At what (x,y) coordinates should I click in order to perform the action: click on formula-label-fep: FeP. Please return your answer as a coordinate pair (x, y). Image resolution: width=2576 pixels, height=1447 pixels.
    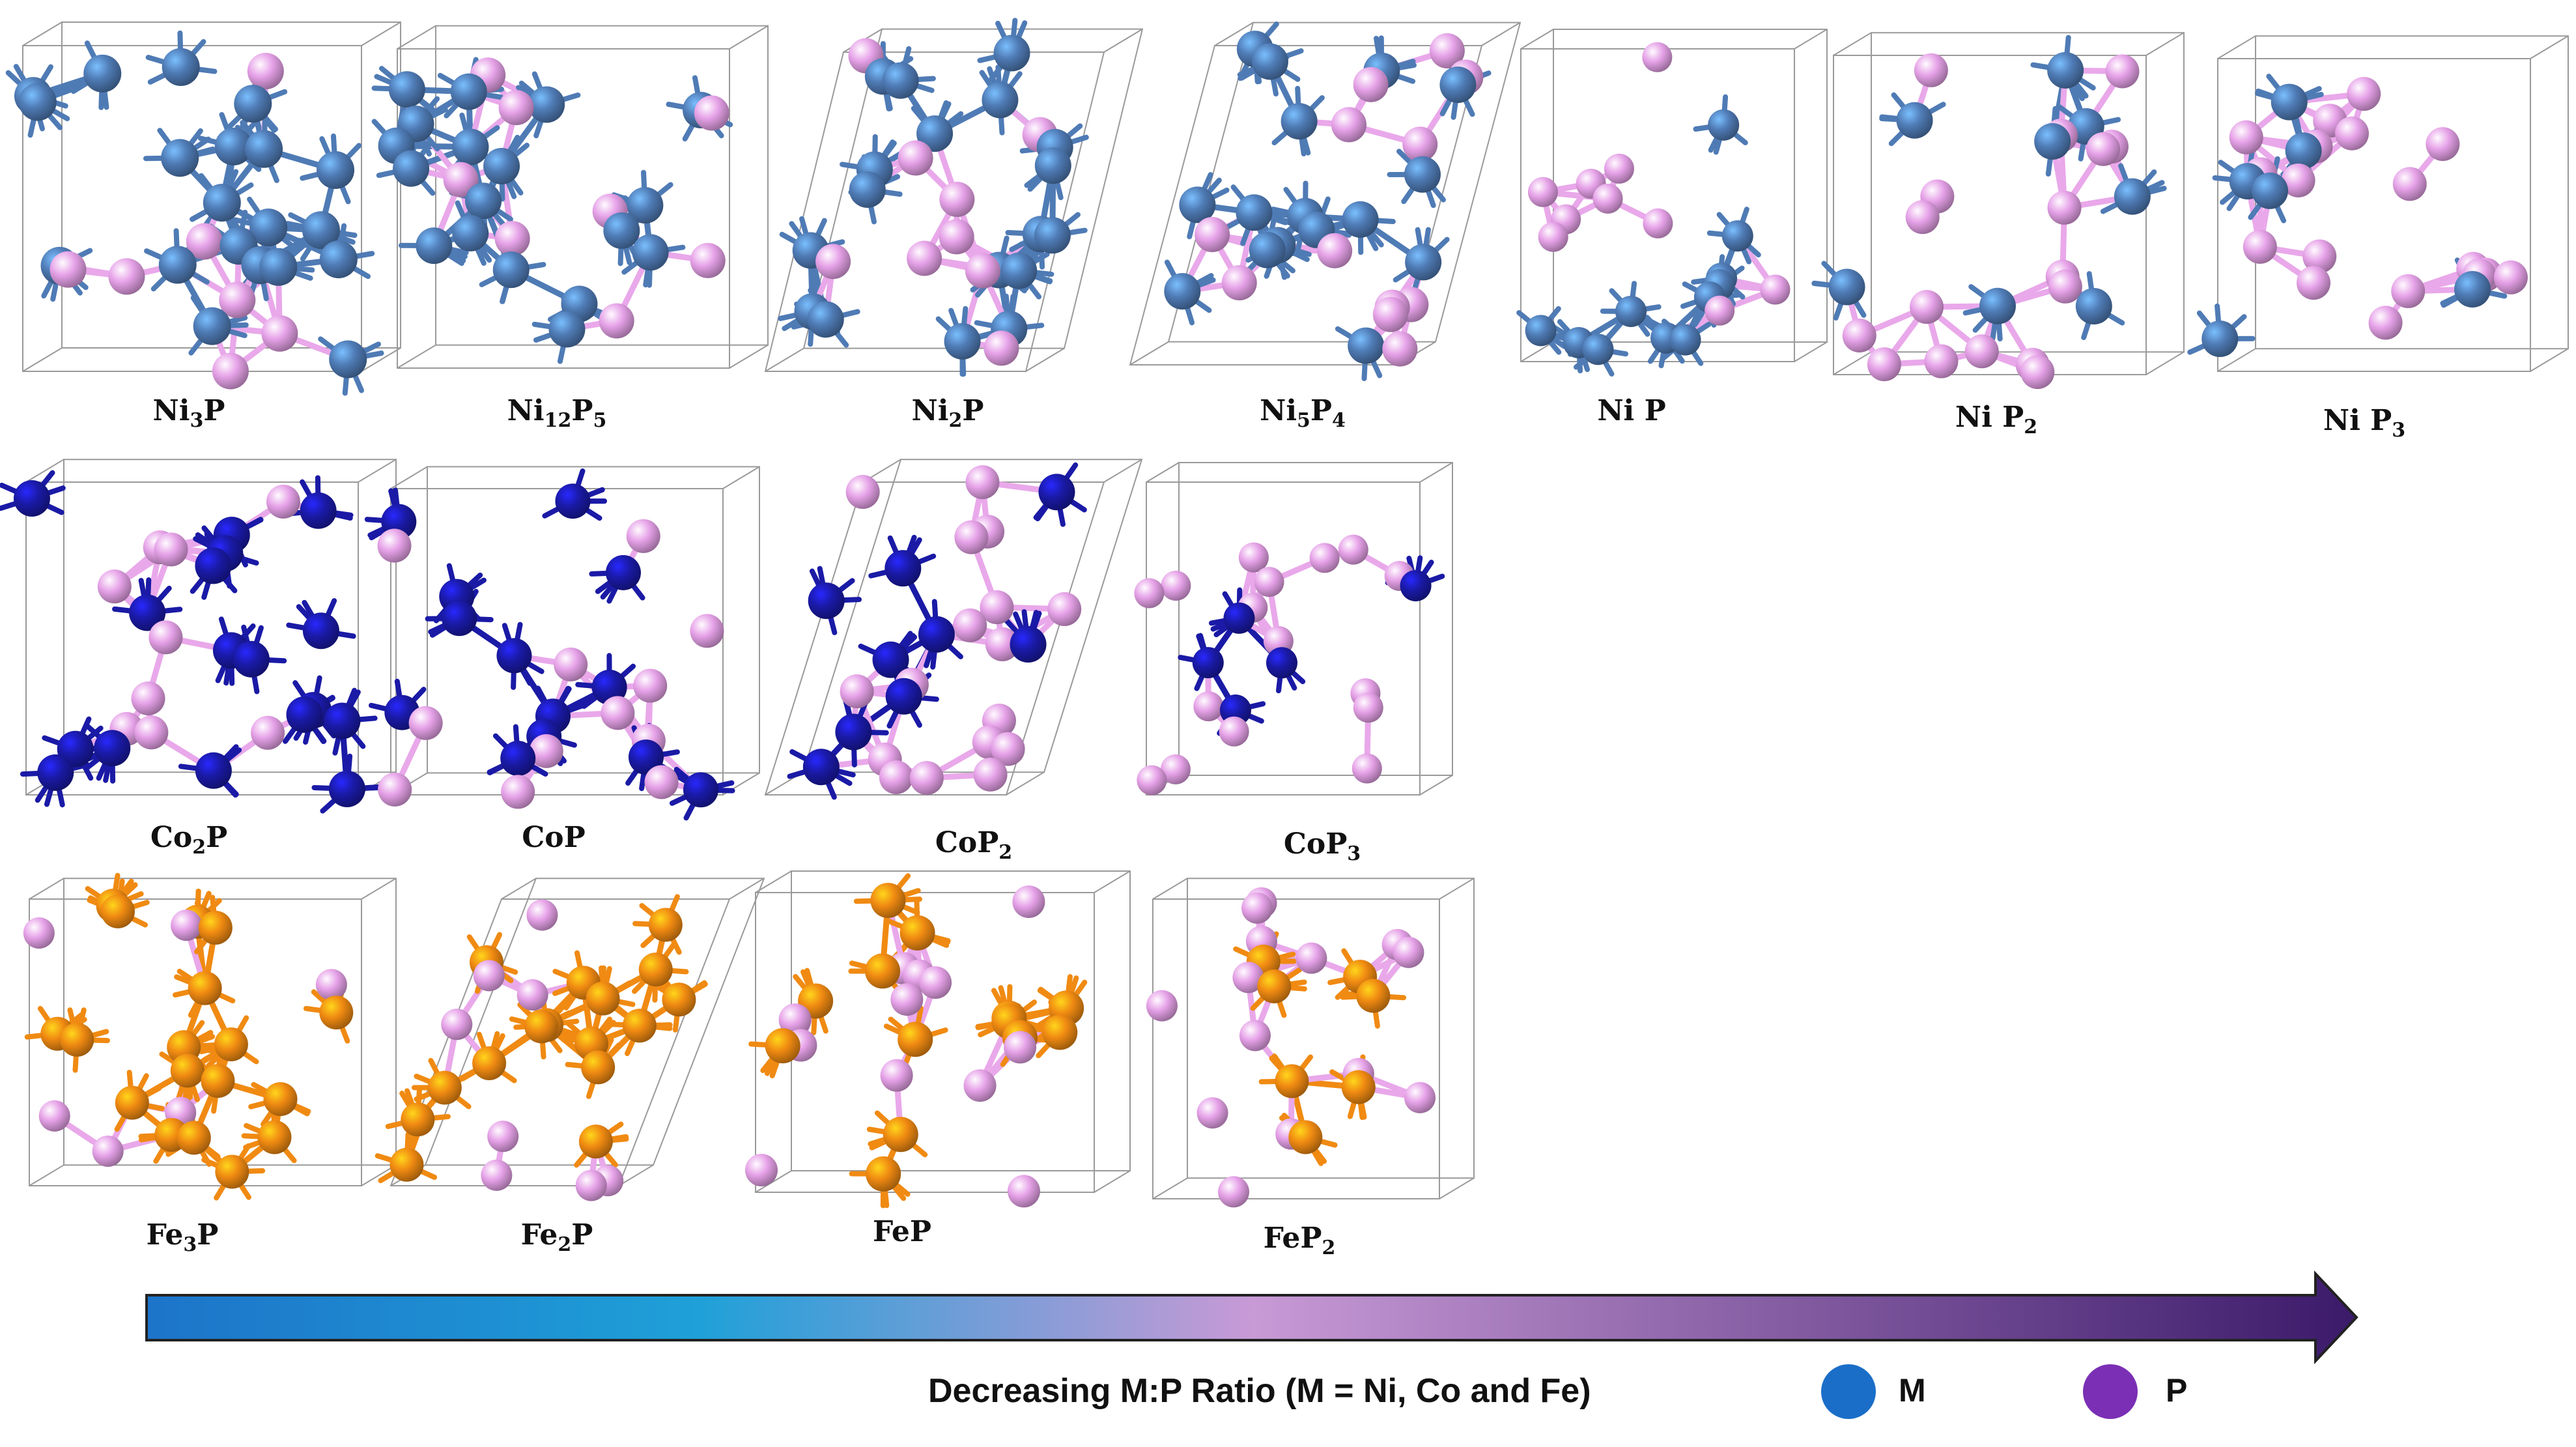
    Looking at the image, I should click on (902, 1231).